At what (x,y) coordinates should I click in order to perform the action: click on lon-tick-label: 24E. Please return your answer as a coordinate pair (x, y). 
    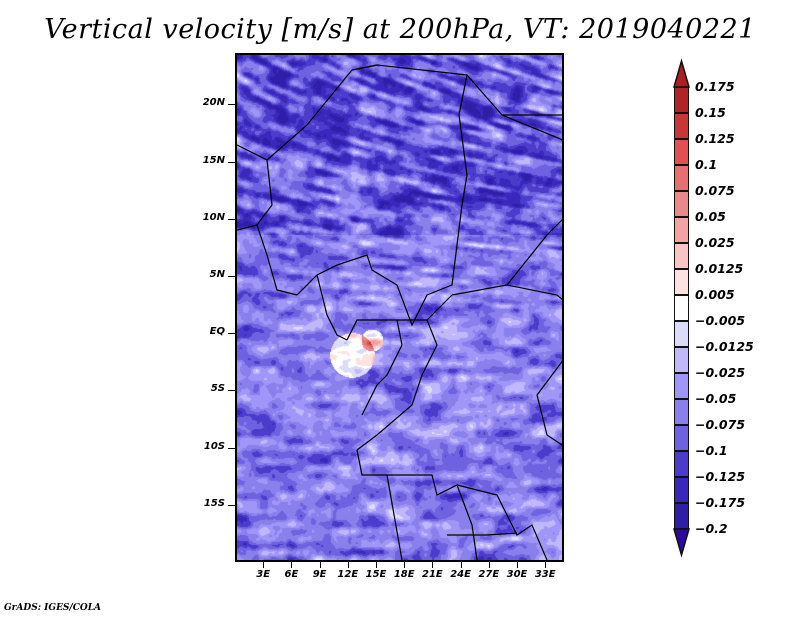
    Looking at the image, I should click on (460, 574).